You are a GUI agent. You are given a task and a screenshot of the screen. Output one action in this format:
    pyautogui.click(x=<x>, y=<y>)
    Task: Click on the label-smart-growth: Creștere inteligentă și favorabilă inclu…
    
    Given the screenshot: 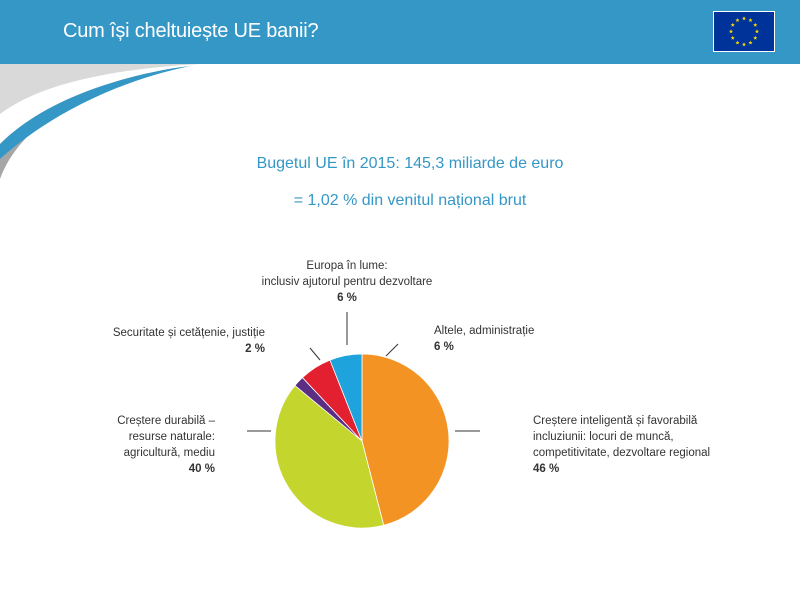 What is the action you would take?
    pyautogui.click(x=633, y=445)
    